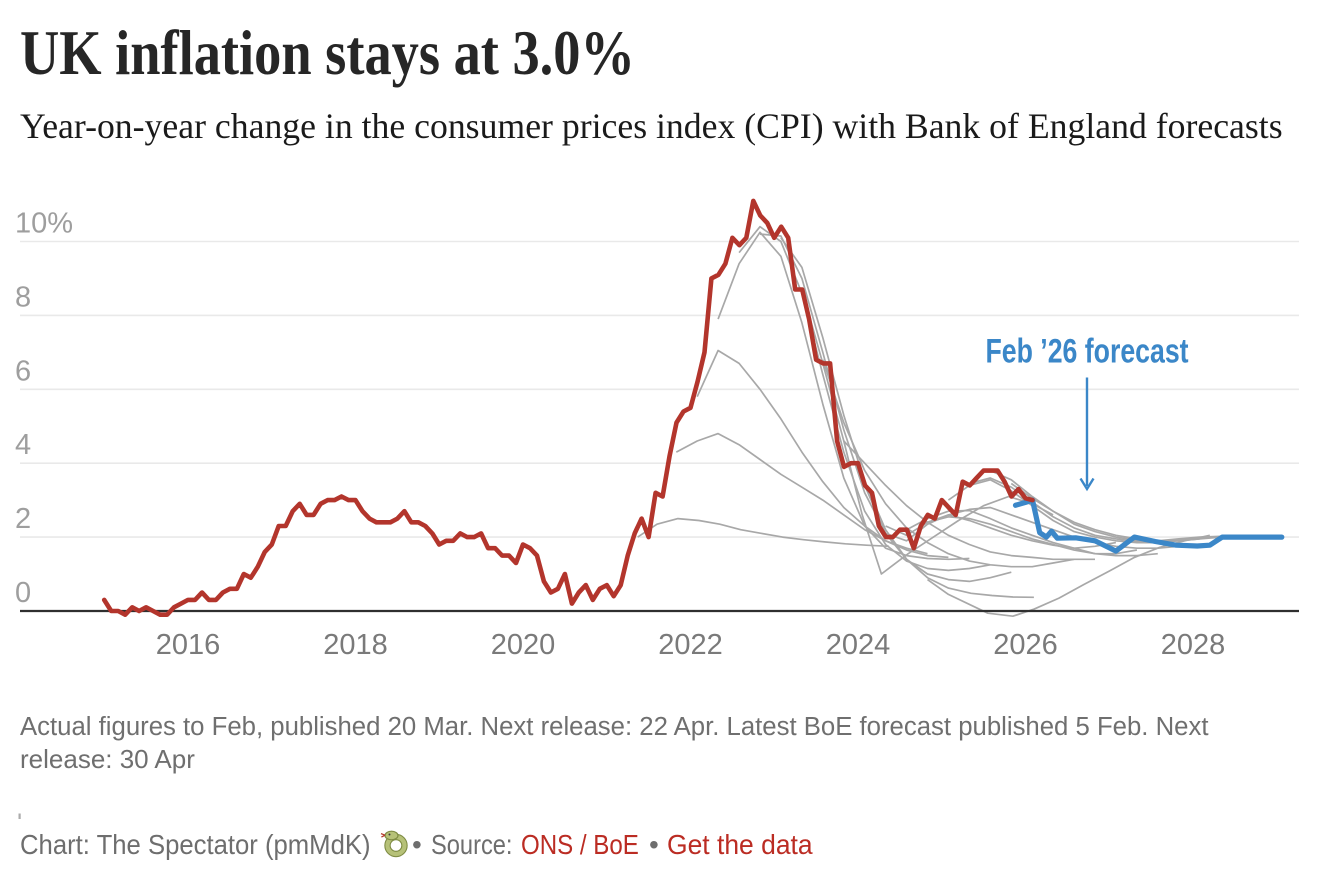 This screenshot has height=890, width=1326. I want to click on svg-text: 2028, so click(1193, 645).